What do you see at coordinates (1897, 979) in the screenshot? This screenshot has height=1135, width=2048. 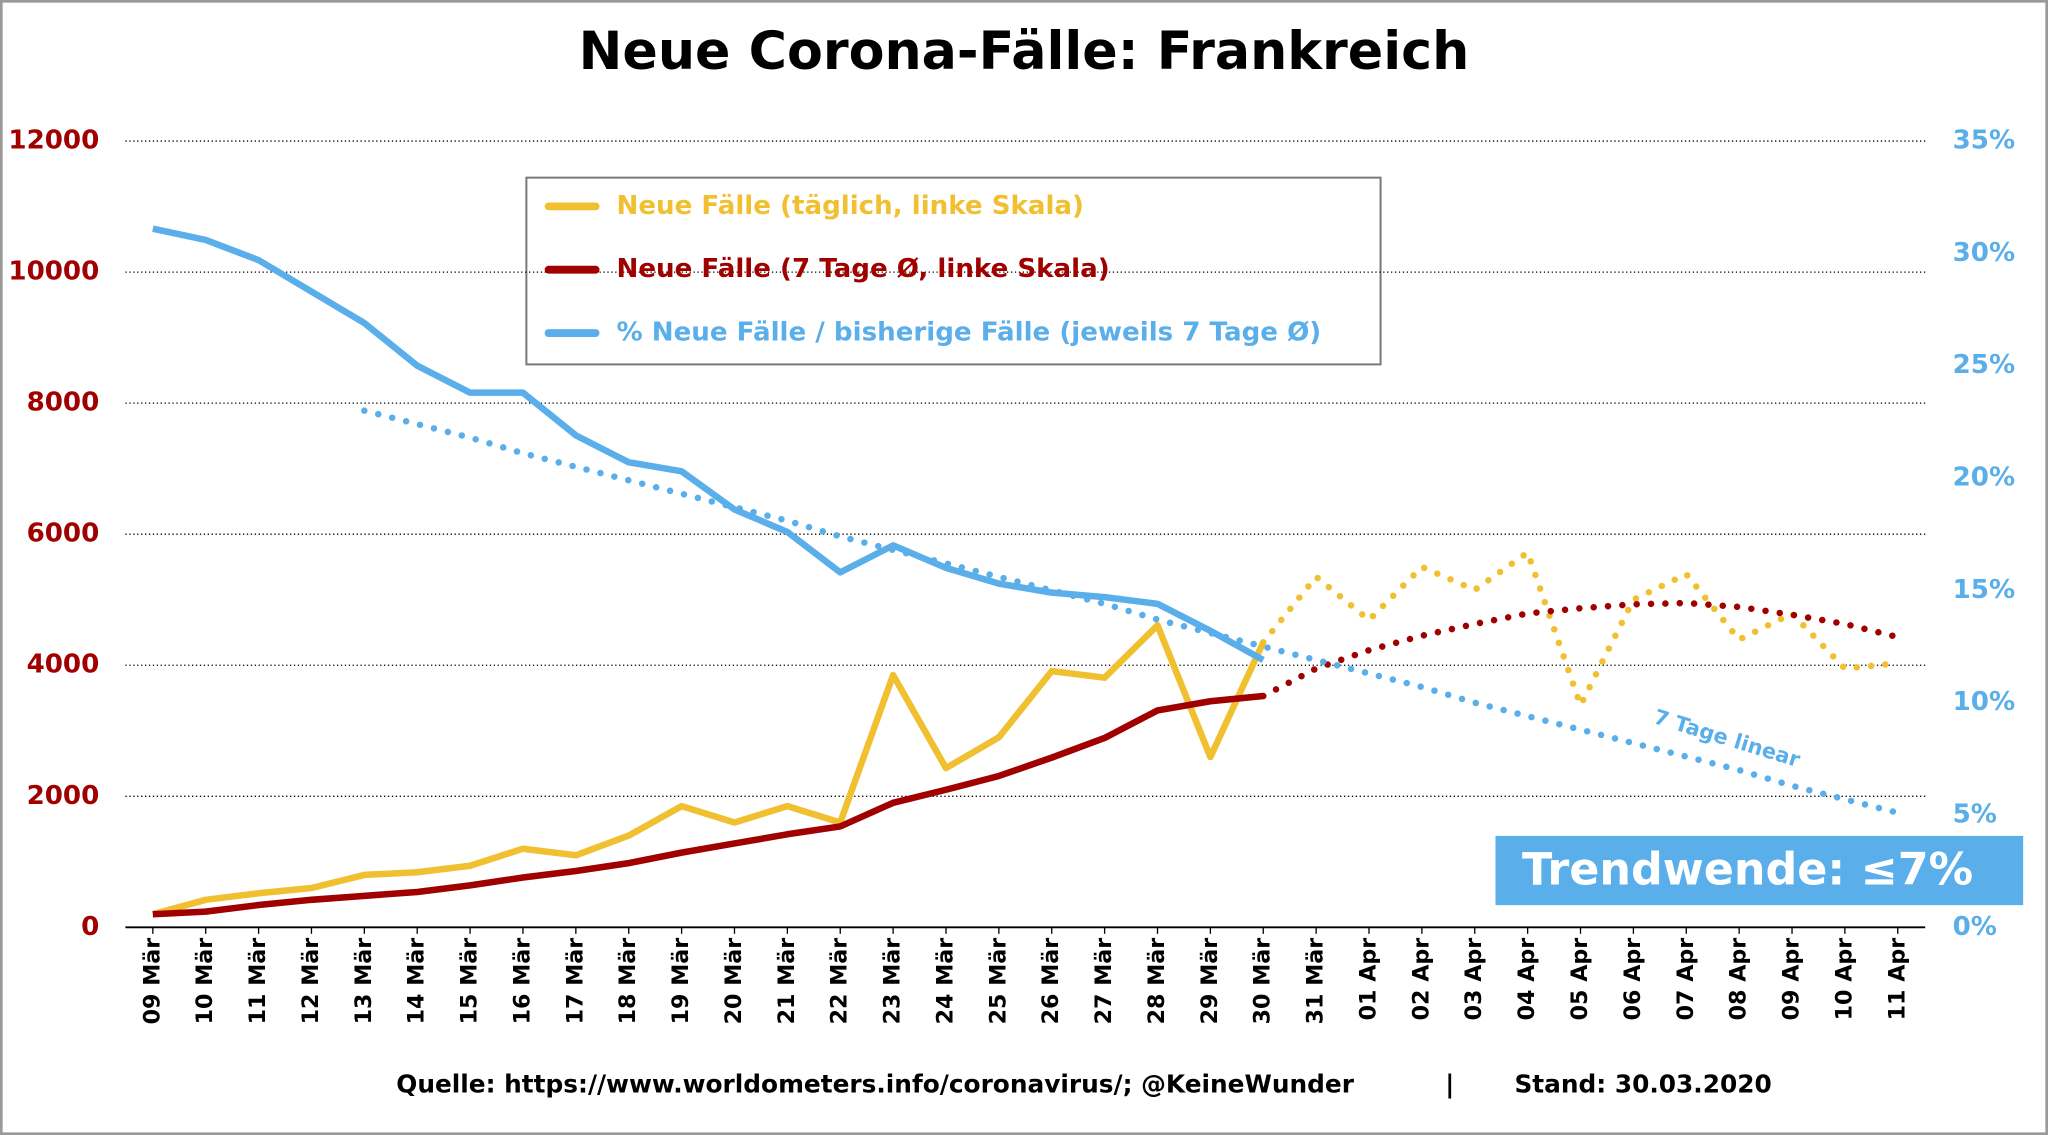 I see `x-tick-label: 11 Apr` at bounding box center [1897, 979].